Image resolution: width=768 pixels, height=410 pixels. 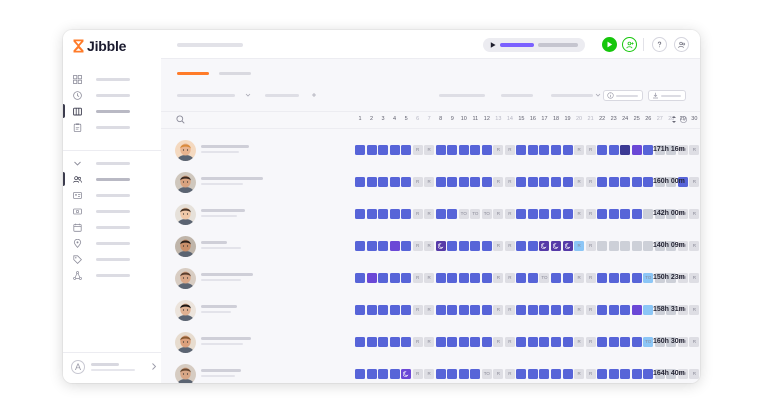 What do you see at coordinates (682, 214) in the screenshot?
I see `day-cell: PH` at bounding box center [682, 214].